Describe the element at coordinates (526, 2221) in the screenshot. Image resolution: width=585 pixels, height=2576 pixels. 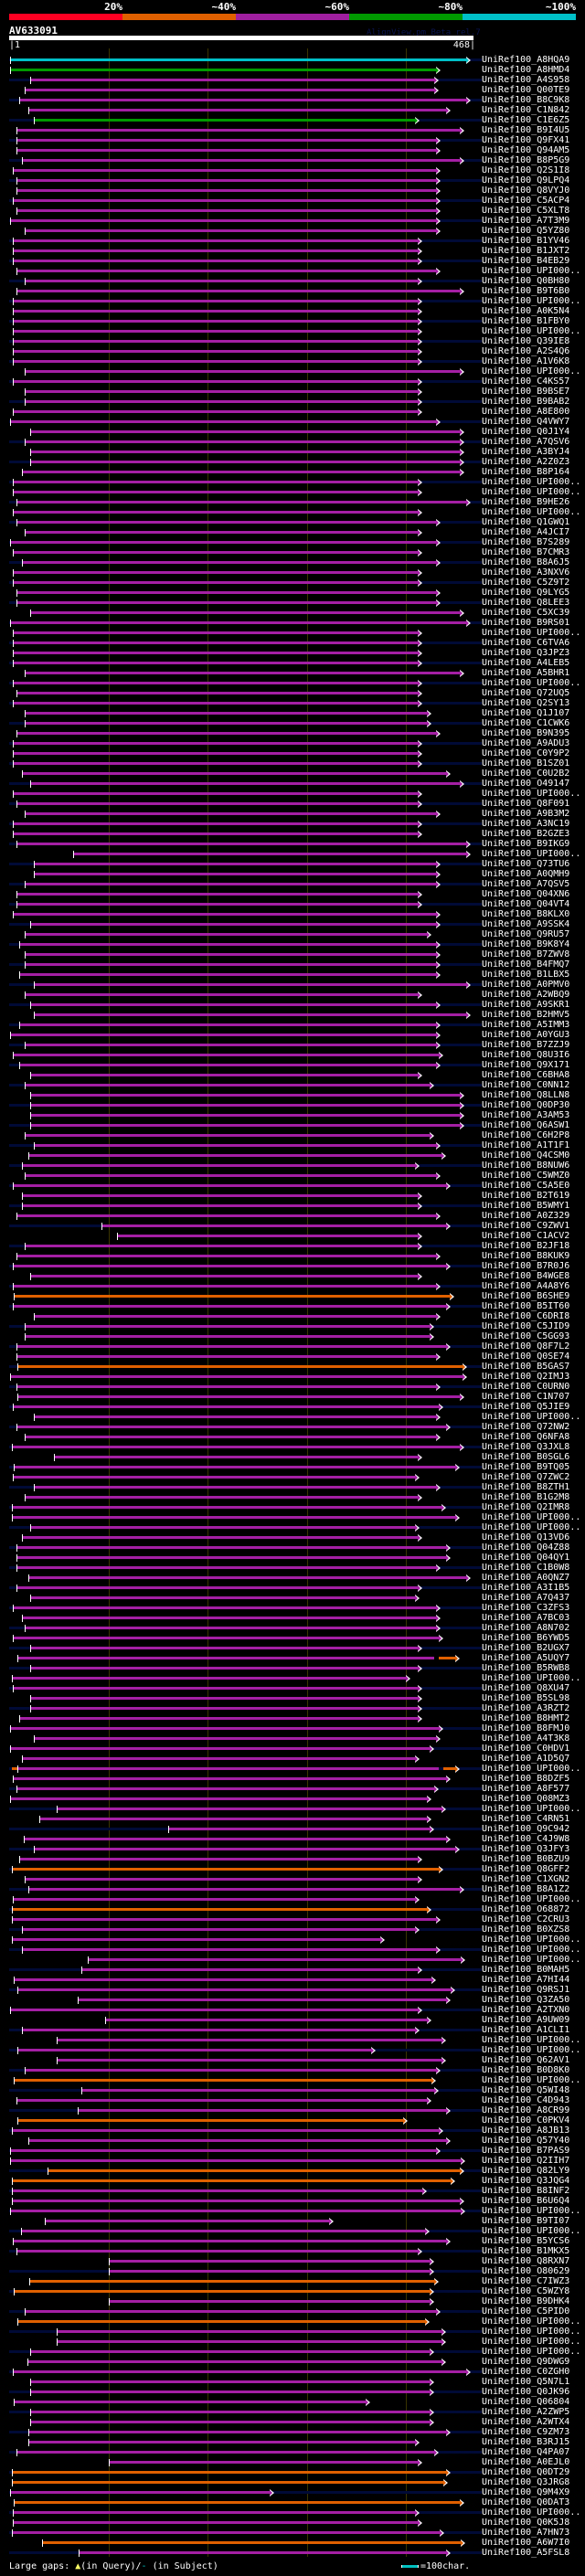
I see `hit-label: UniRef100_B9TI07` at that location.